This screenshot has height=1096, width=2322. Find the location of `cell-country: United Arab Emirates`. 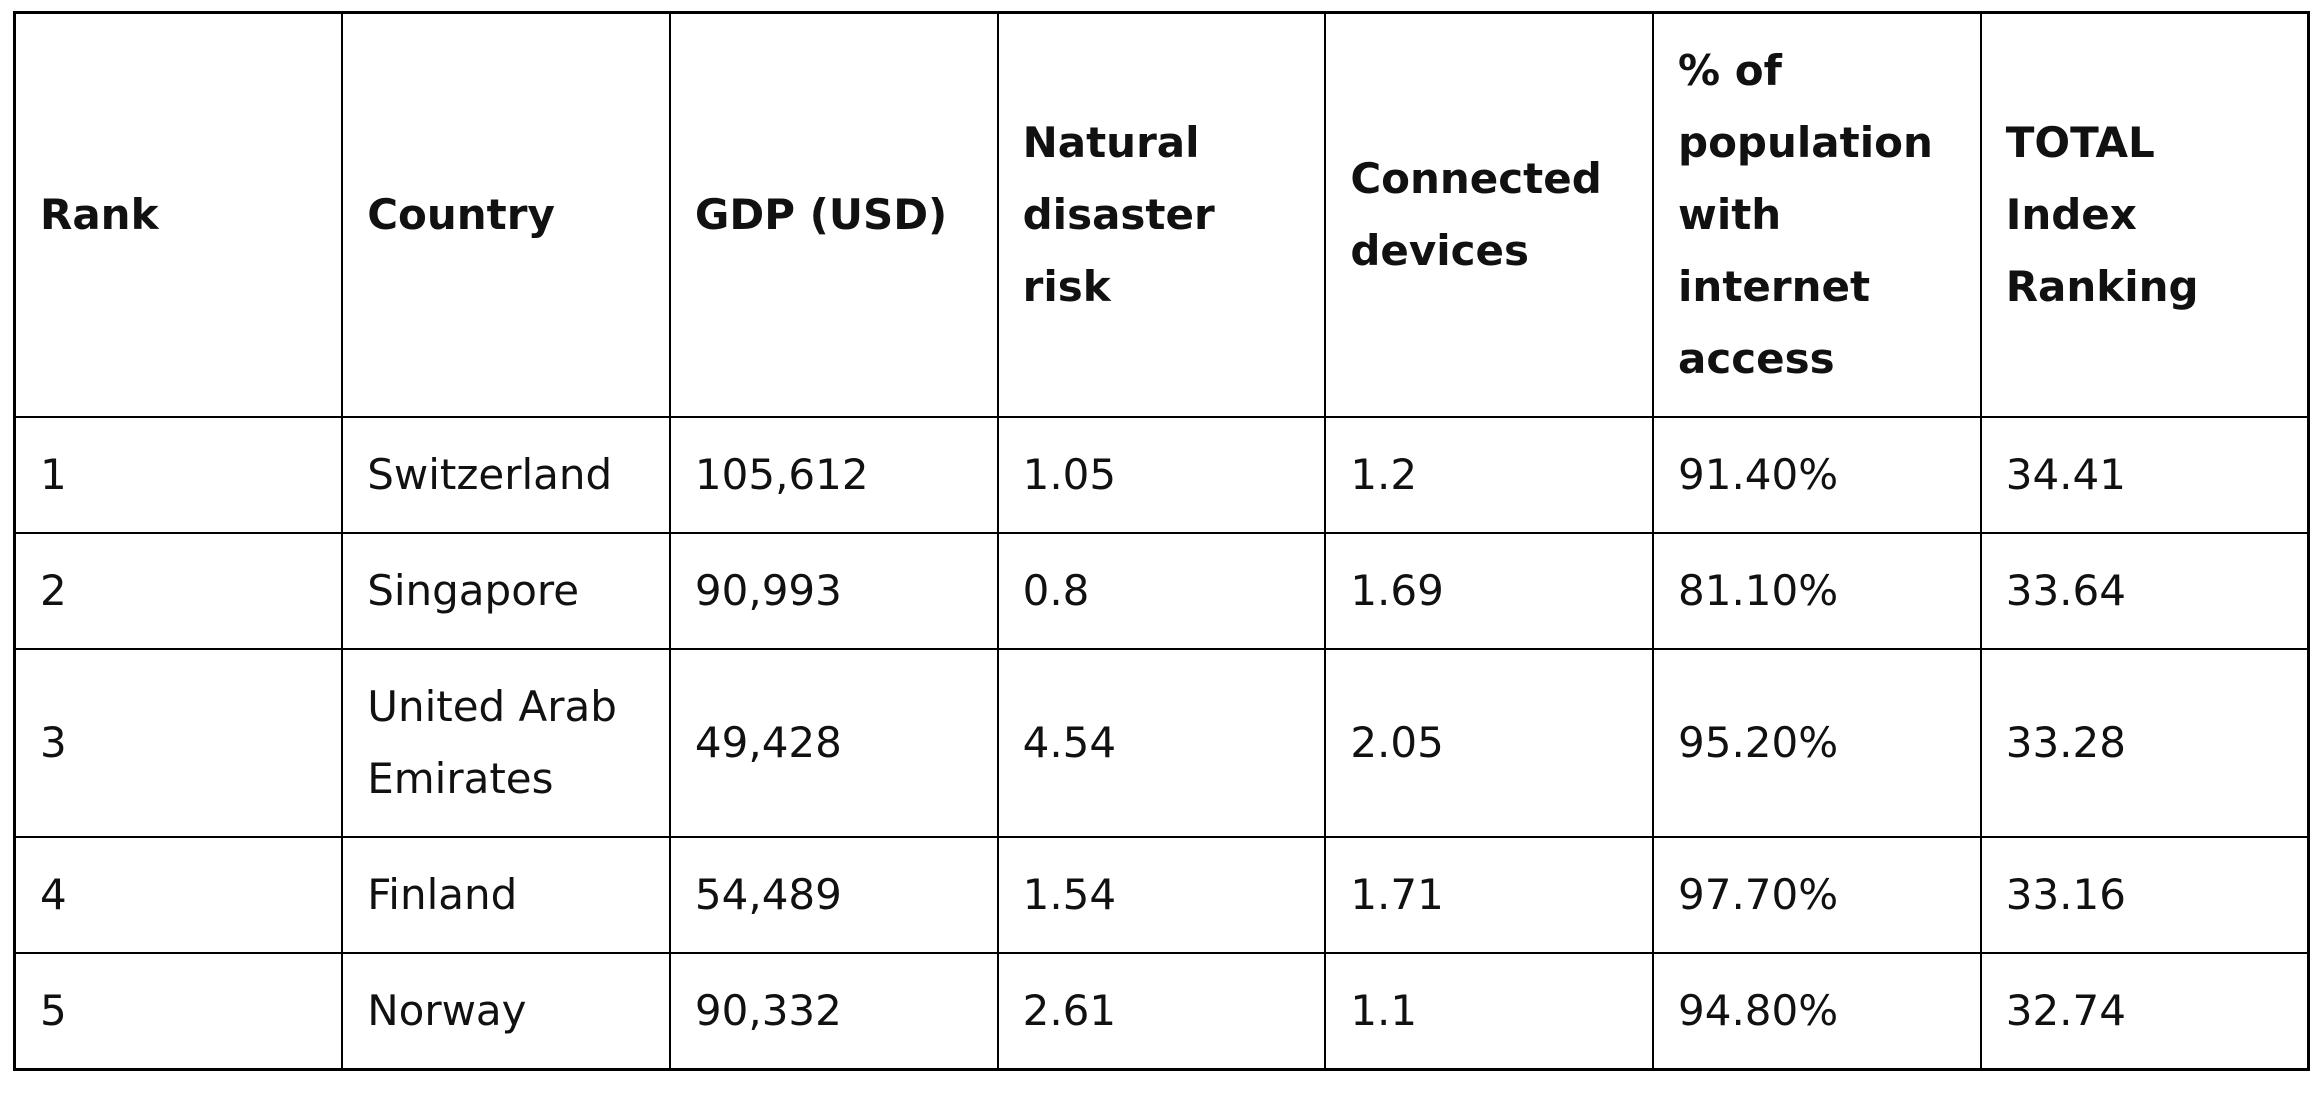

cell-country: United Arab Emirates is located at coordinates (506, 743).